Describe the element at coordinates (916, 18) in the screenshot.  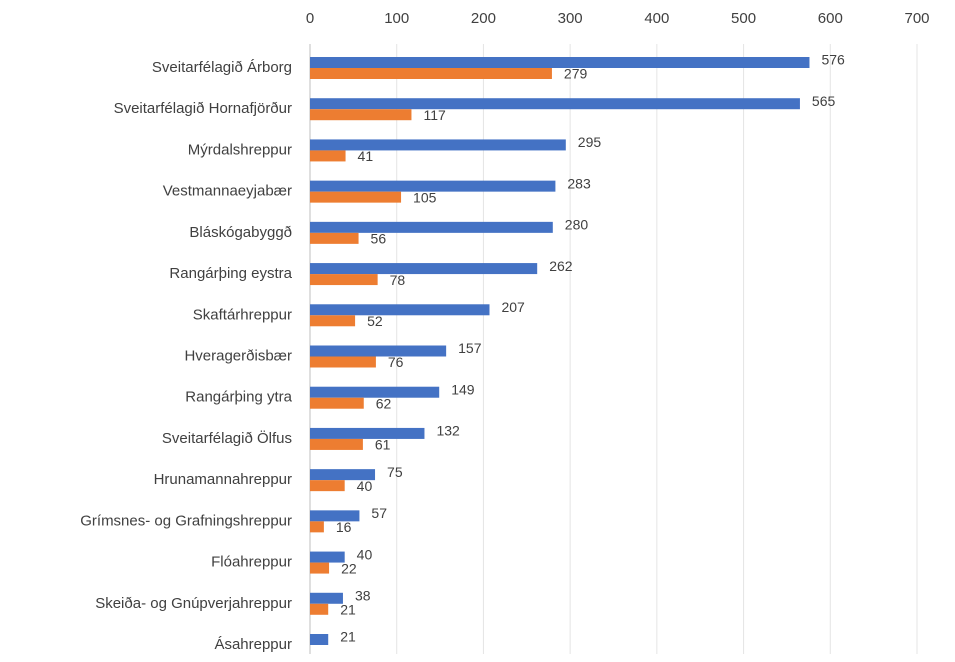
I see `x-tick-label: 700` at that location.